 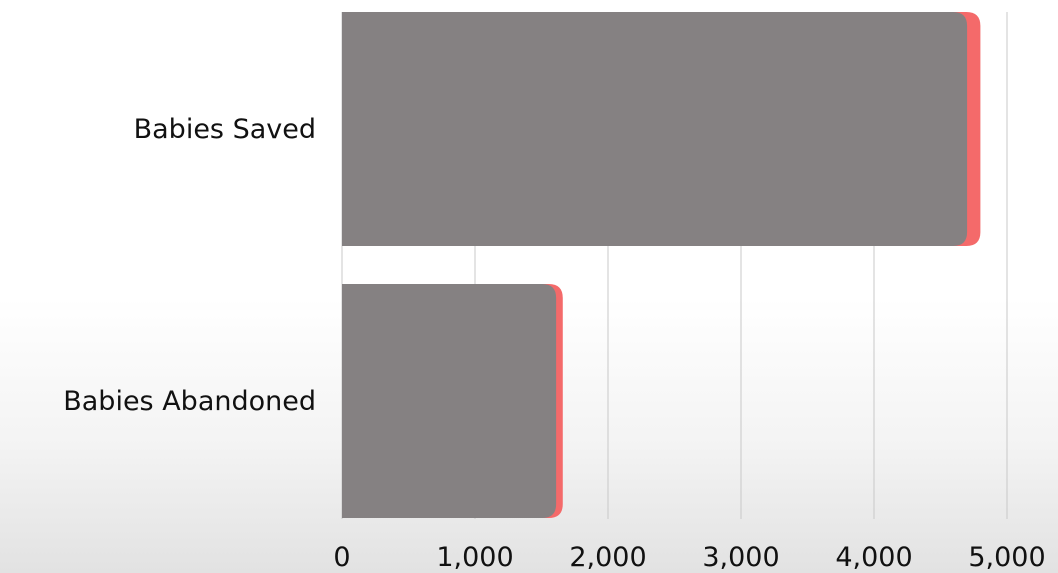 I want to click on x-axis-tick-labels: 0 1,000 2,000 3,000 4,000 5,000, so click(x=689, y=557).